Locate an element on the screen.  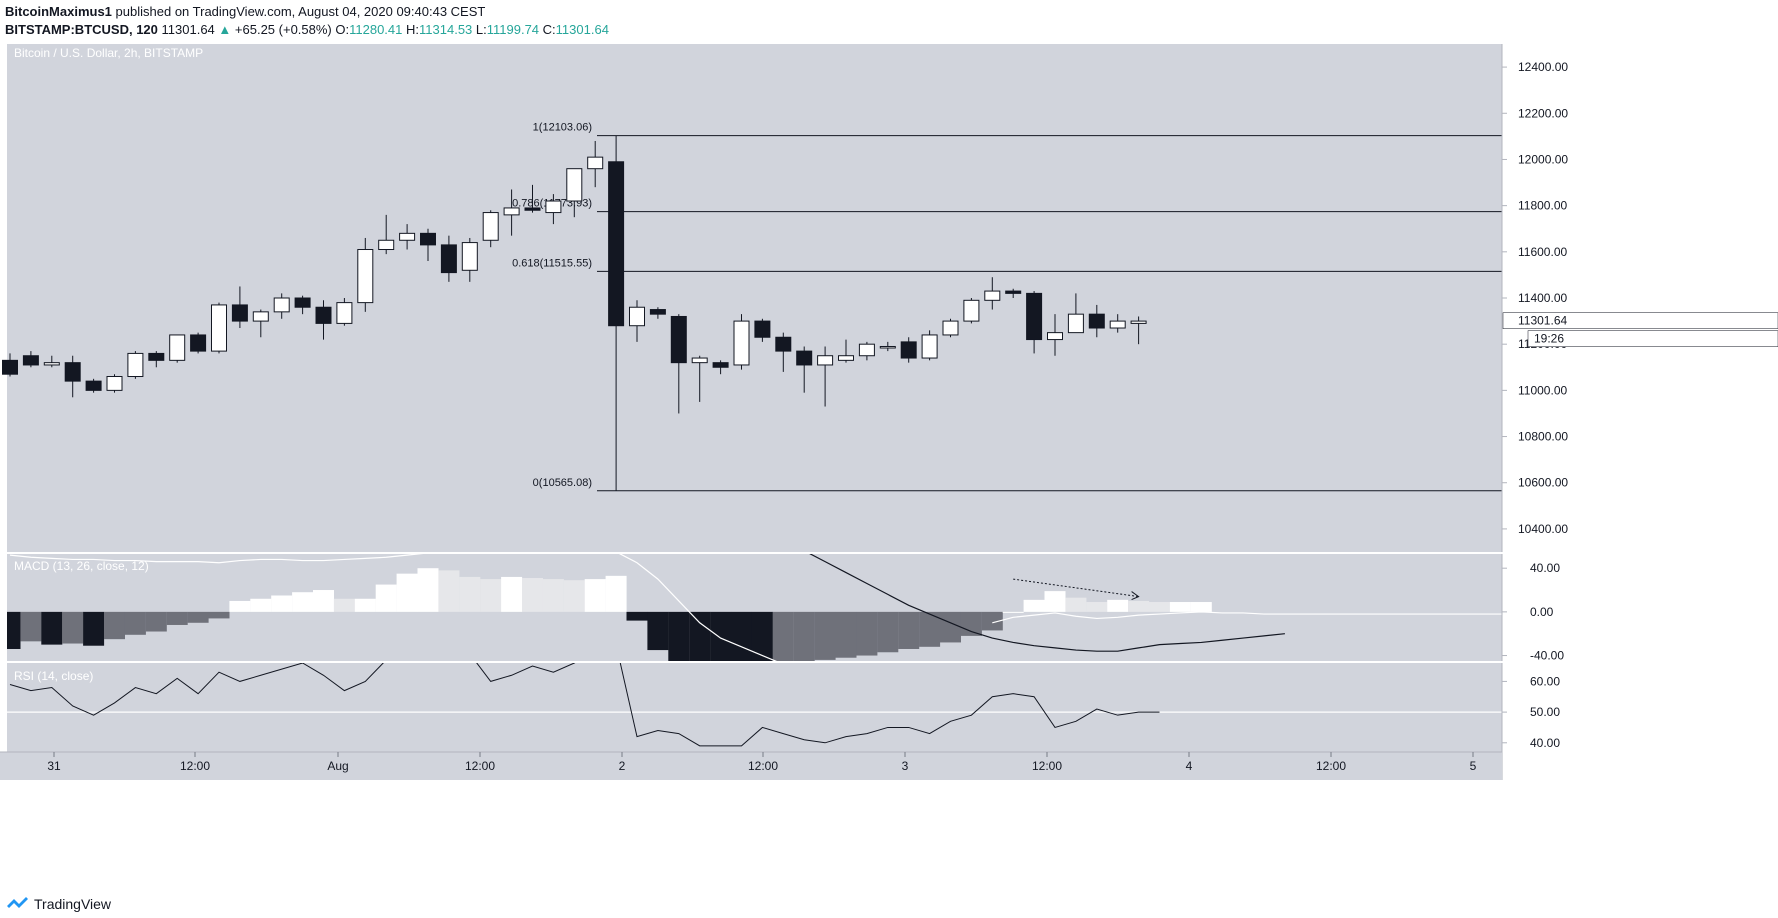
tradingview-brand: TradingView is located at coordinates (73, 904).